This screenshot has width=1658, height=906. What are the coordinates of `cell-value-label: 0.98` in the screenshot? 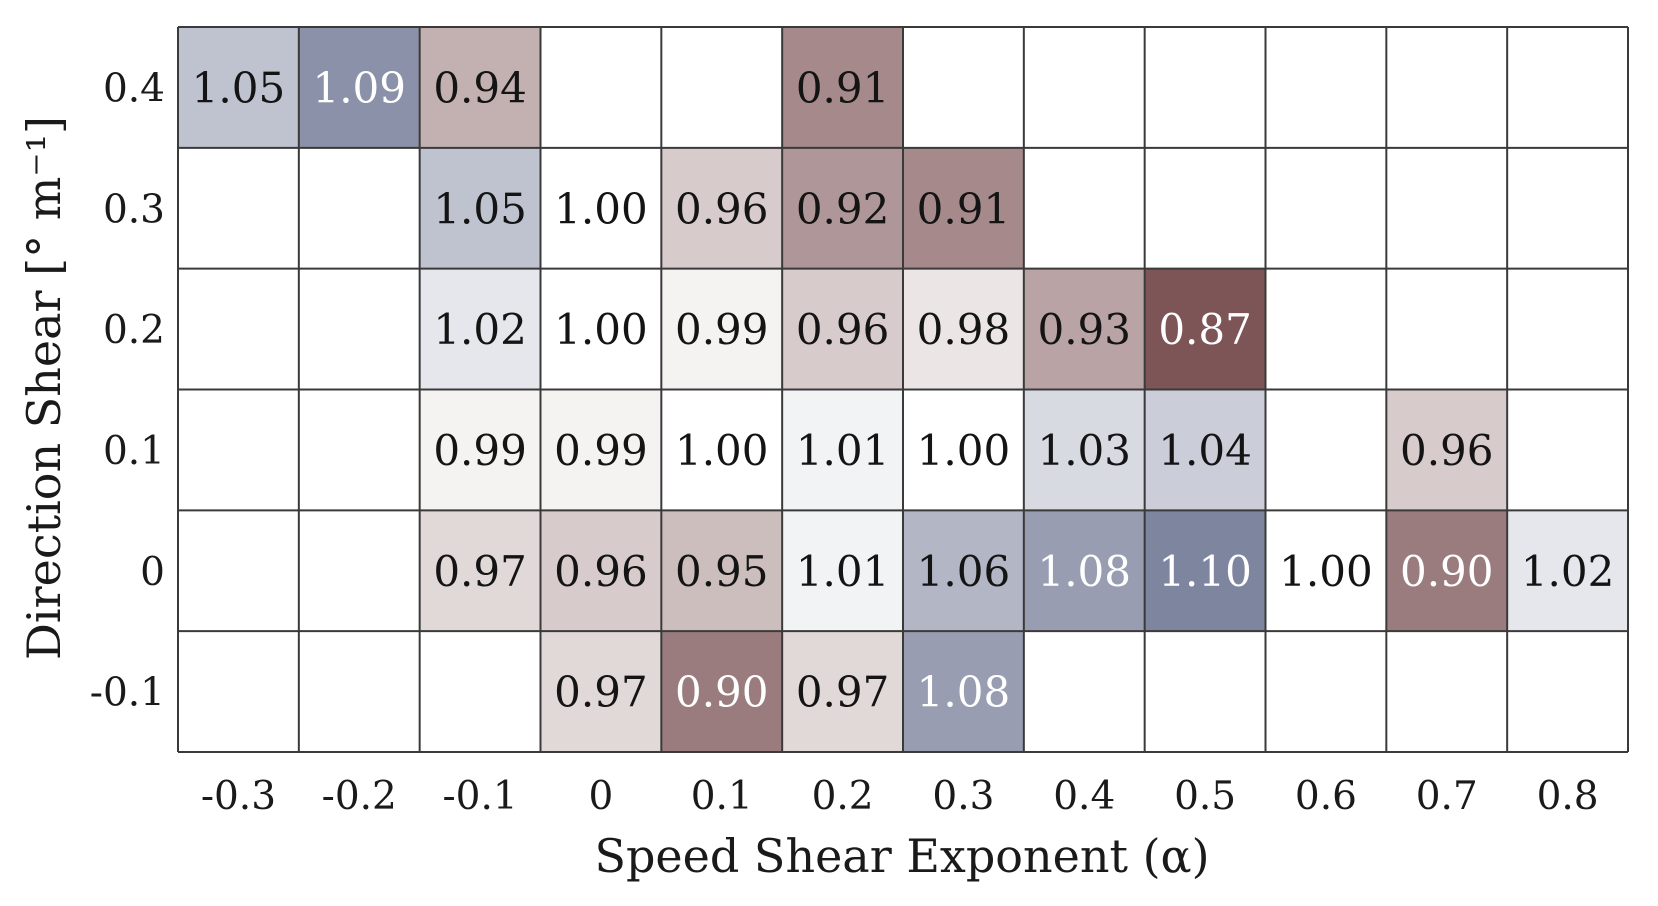 It's located at (964, 329).